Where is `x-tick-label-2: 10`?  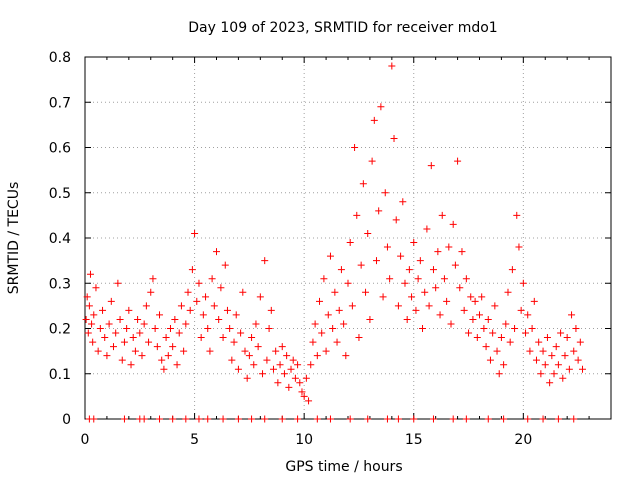 x-tick-label-2: 10 is located at coordinates (304, 440).